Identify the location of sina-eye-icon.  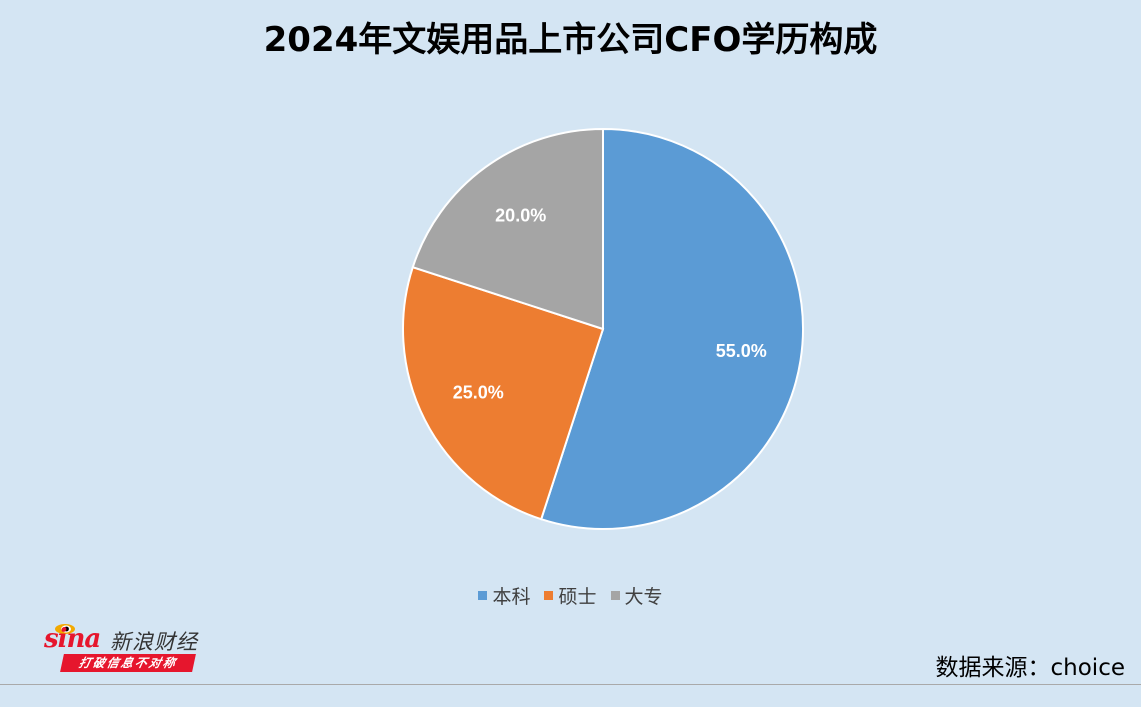
(65, 629).